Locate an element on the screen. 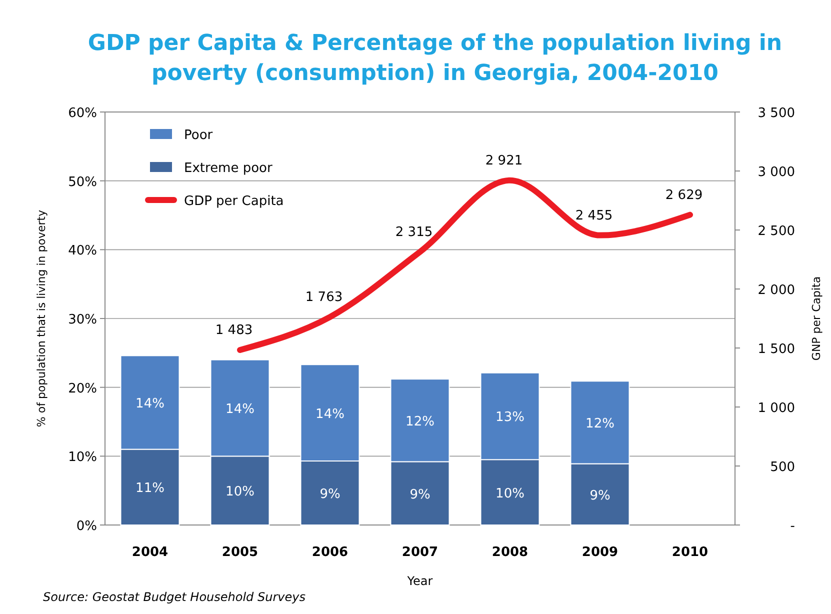 This screenshot has height=614, width=831. legend-label: Extreme poor is located at coordinates (229, 168).